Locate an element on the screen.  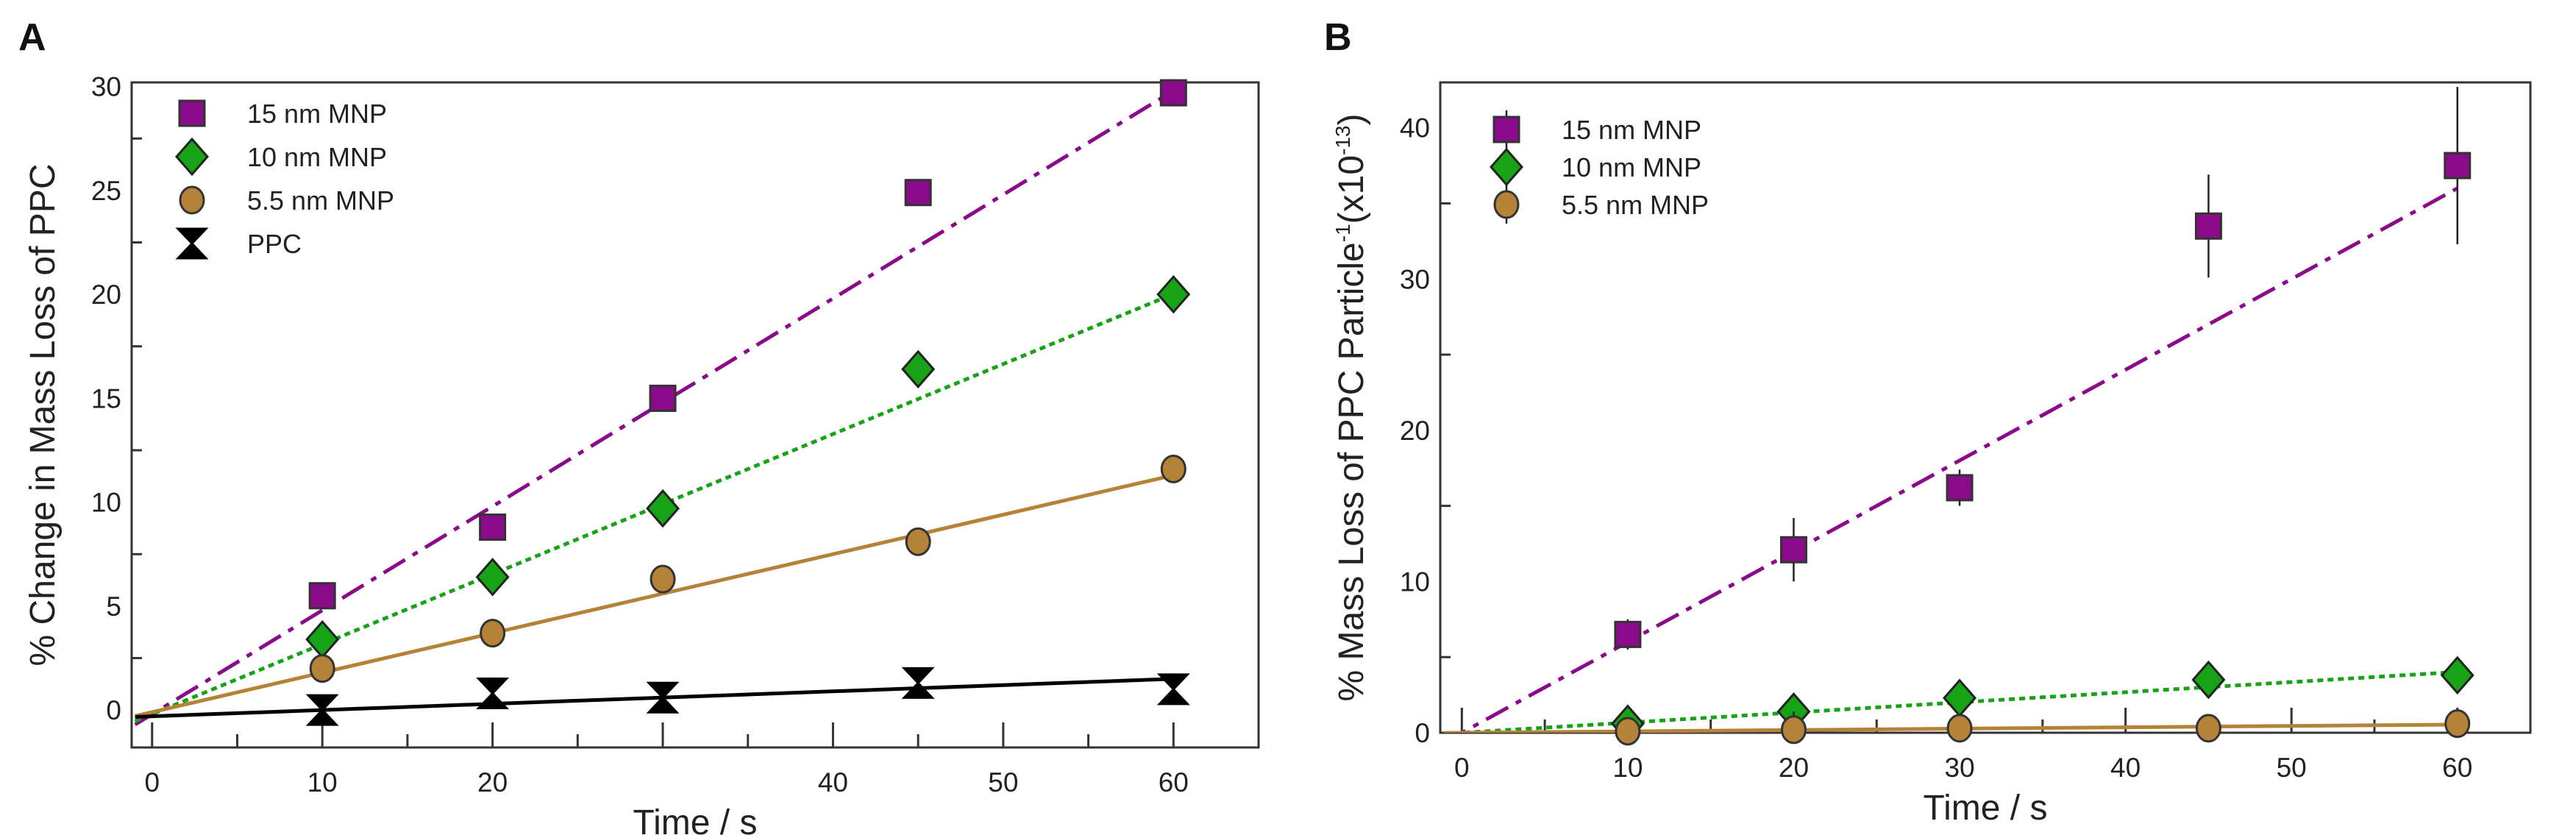
panel-label-b: B is located at coordinates (1338, 37).